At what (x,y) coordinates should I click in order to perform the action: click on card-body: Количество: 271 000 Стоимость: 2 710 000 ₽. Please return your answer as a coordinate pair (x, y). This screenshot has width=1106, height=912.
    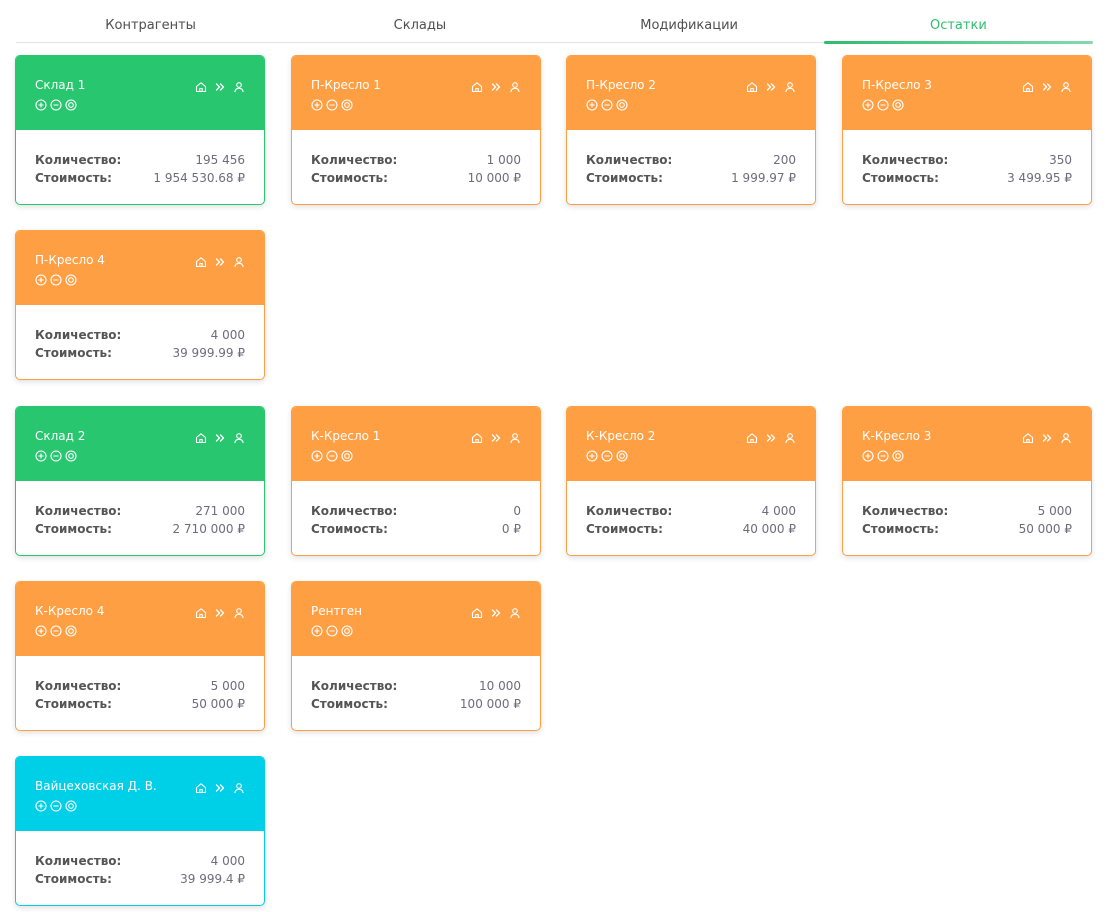
    Looking at the image, I should click on (140, 509).